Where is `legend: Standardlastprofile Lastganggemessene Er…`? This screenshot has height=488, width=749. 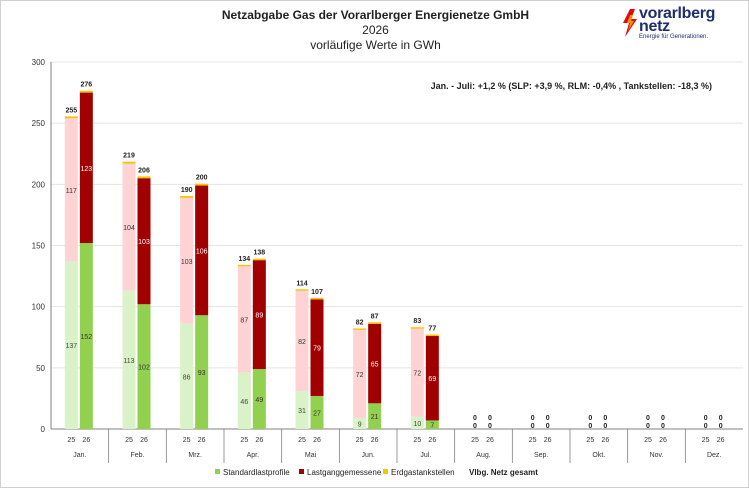
legend: Standardlastprofile Lastganggemessene Er… is located at coordinates (411, 475).